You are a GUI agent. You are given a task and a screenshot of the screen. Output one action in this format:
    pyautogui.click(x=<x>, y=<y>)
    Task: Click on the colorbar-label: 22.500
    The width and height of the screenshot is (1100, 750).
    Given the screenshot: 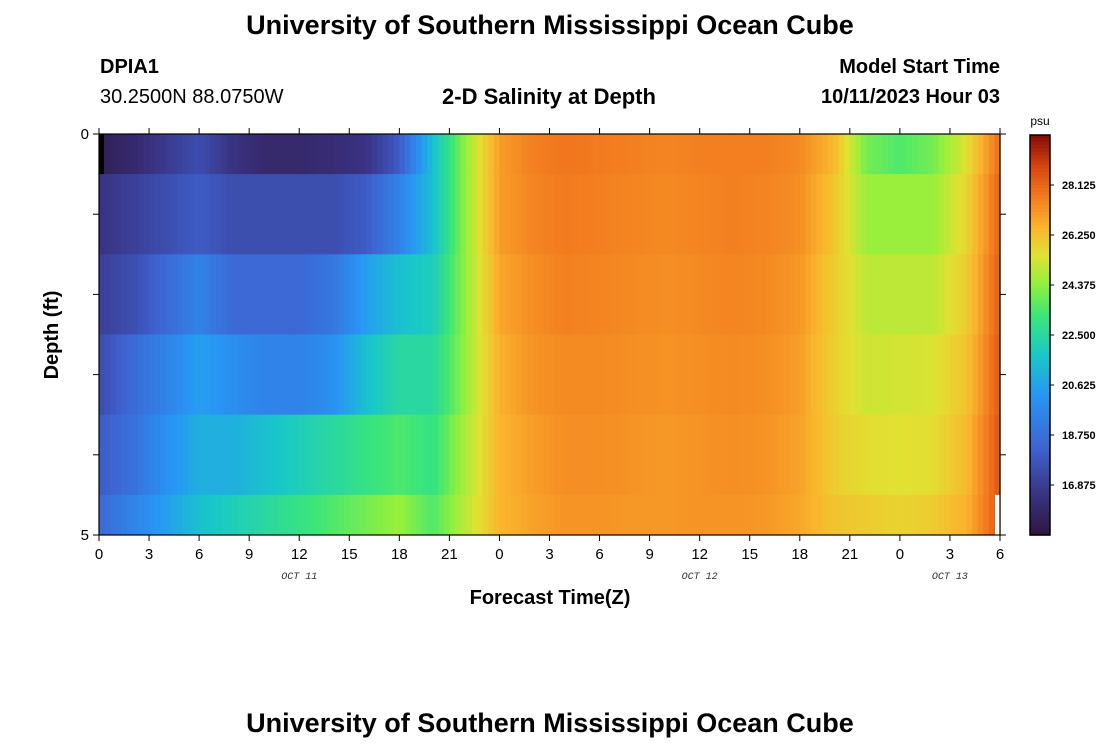 What is the action you would take?
    pyautogui.click(x=1079, y=336)
    